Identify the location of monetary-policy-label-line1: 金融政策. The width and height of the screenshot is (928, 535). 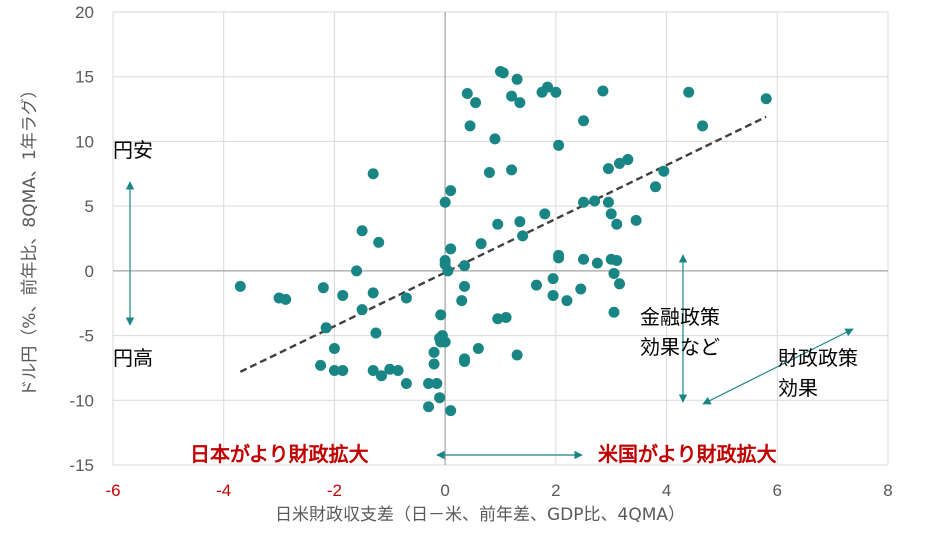
(680, 317).